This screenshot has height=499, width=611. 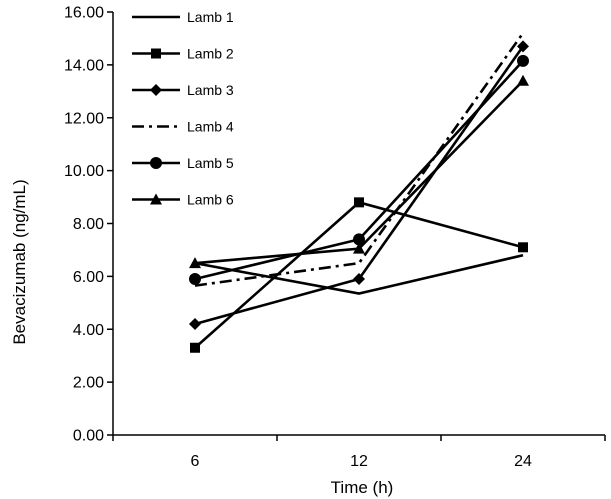 I want to click on legend-item: Lamb 1, so click(x=183, y=17).